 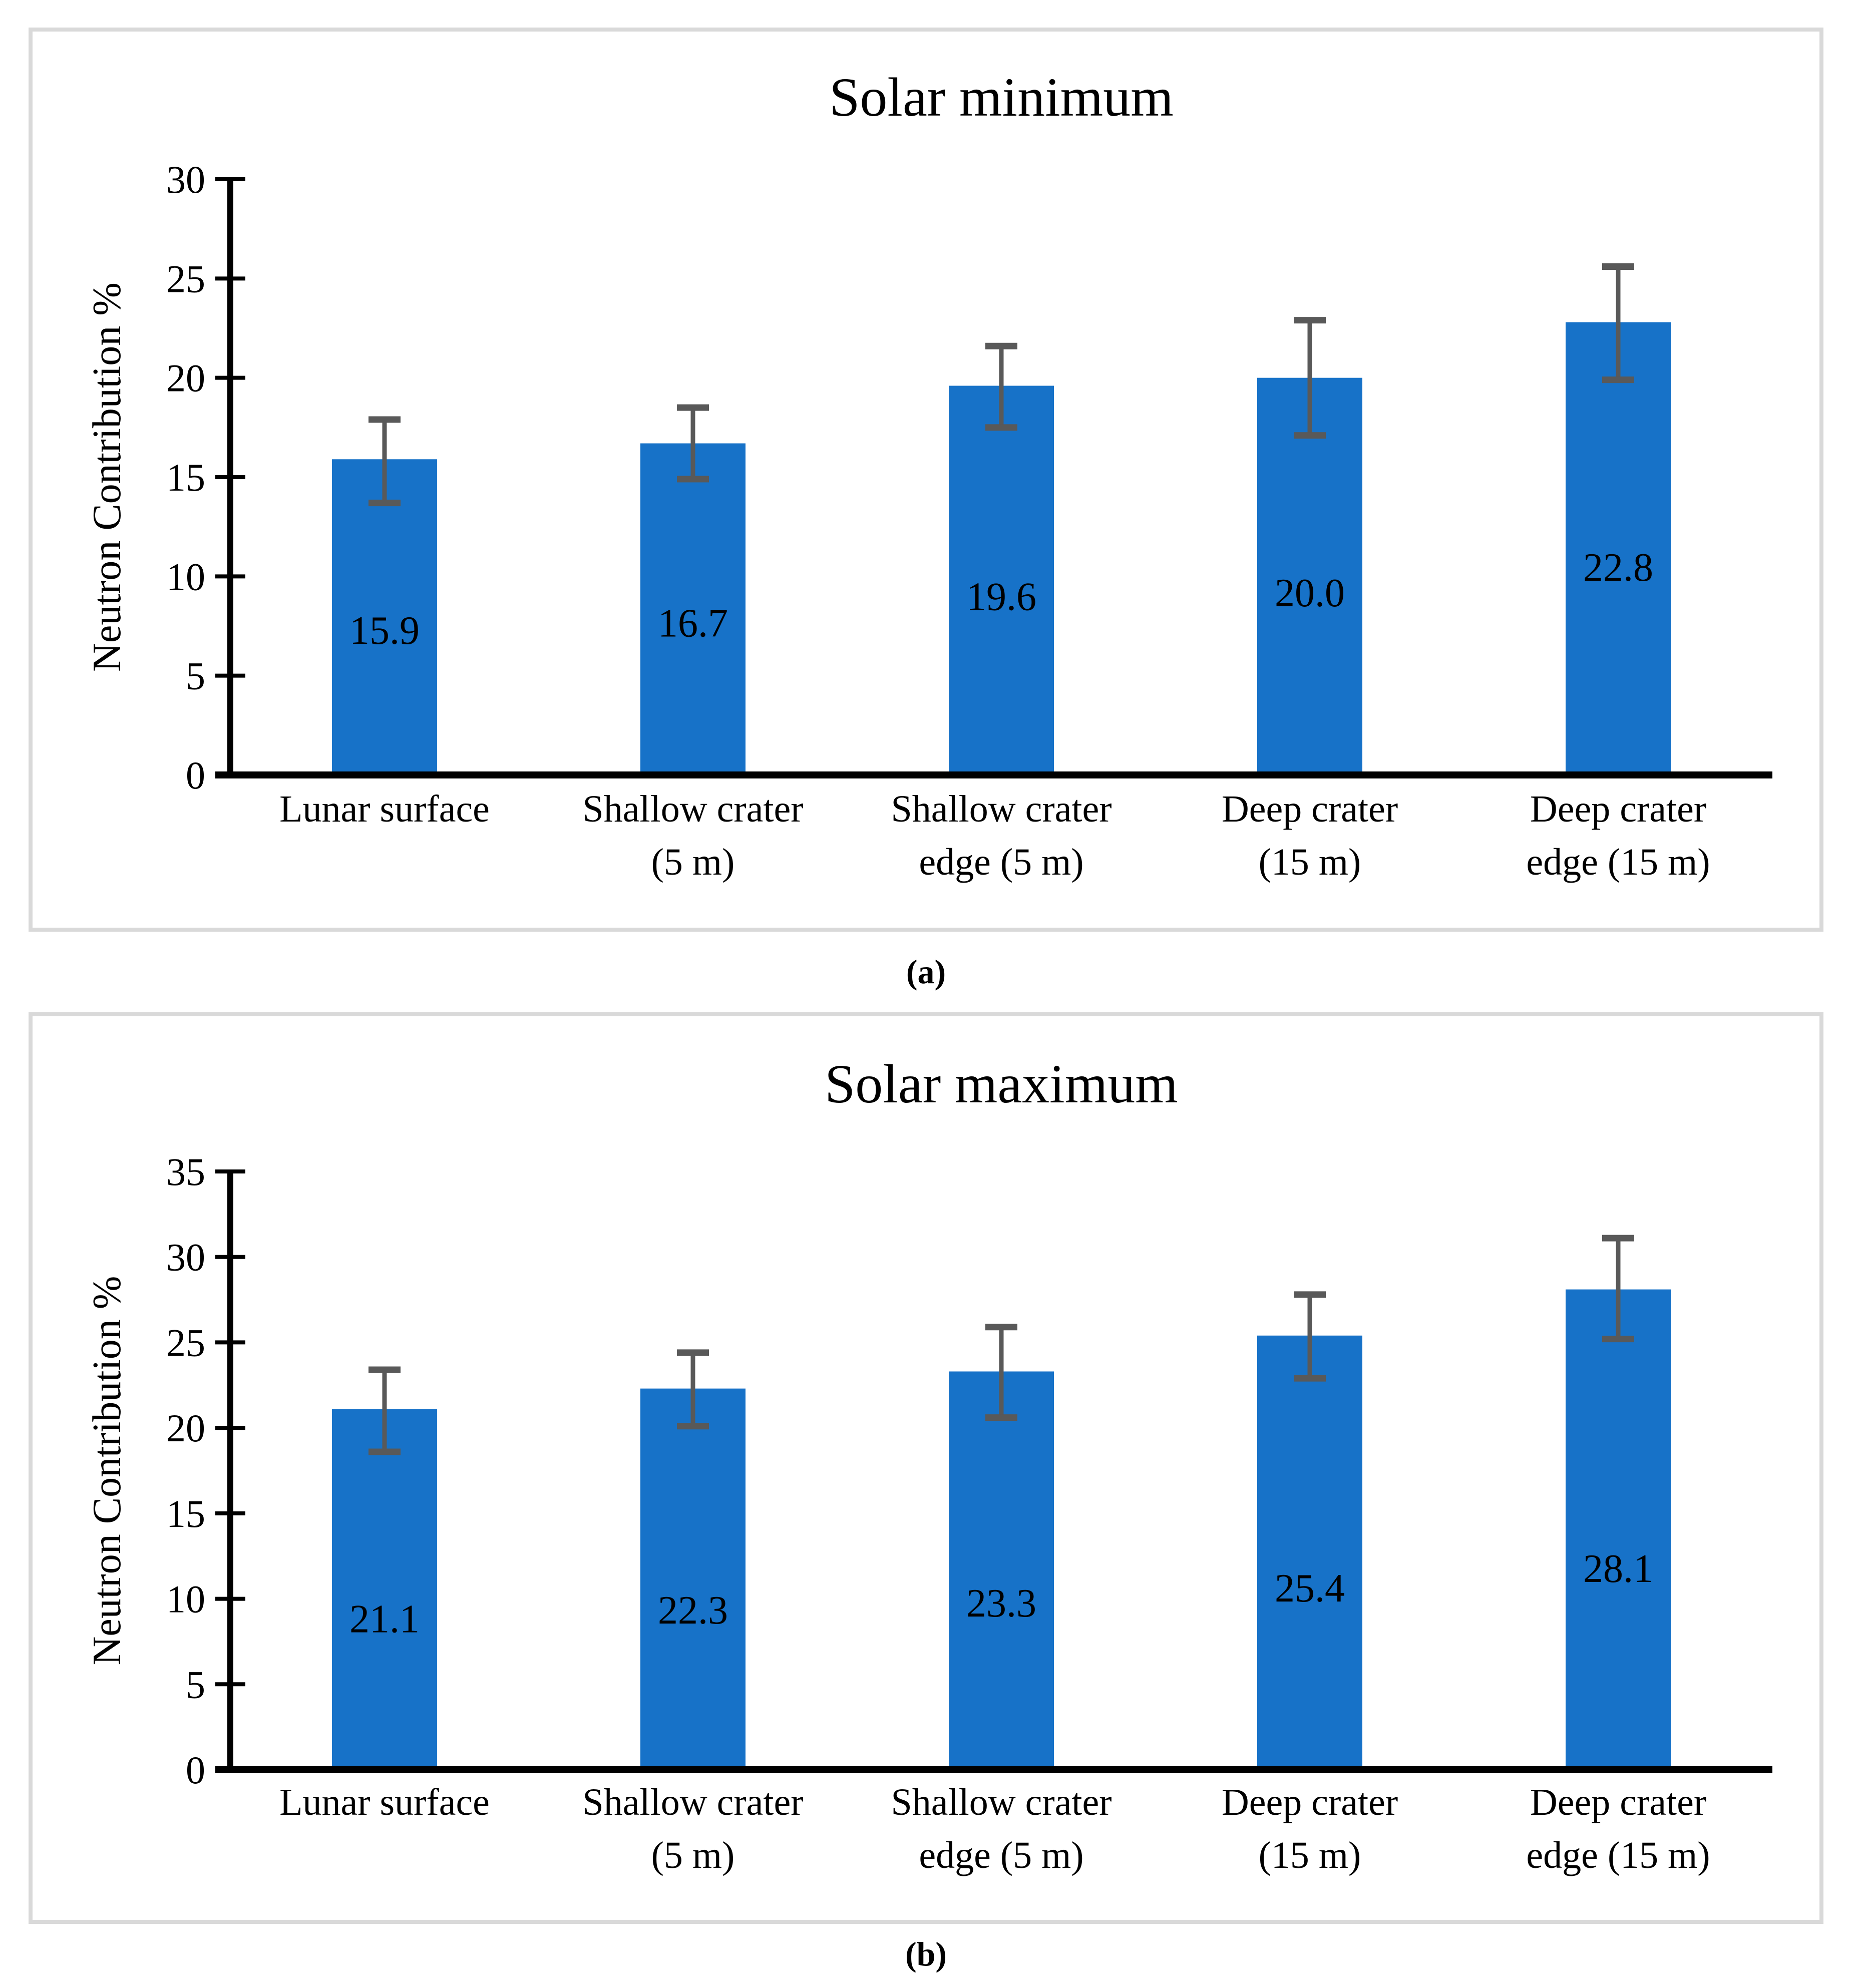 What do you see at coordinates (384, 631) in the screenshot?
I see `bar-data-label: 15.9` at bounding box center [384, 631].